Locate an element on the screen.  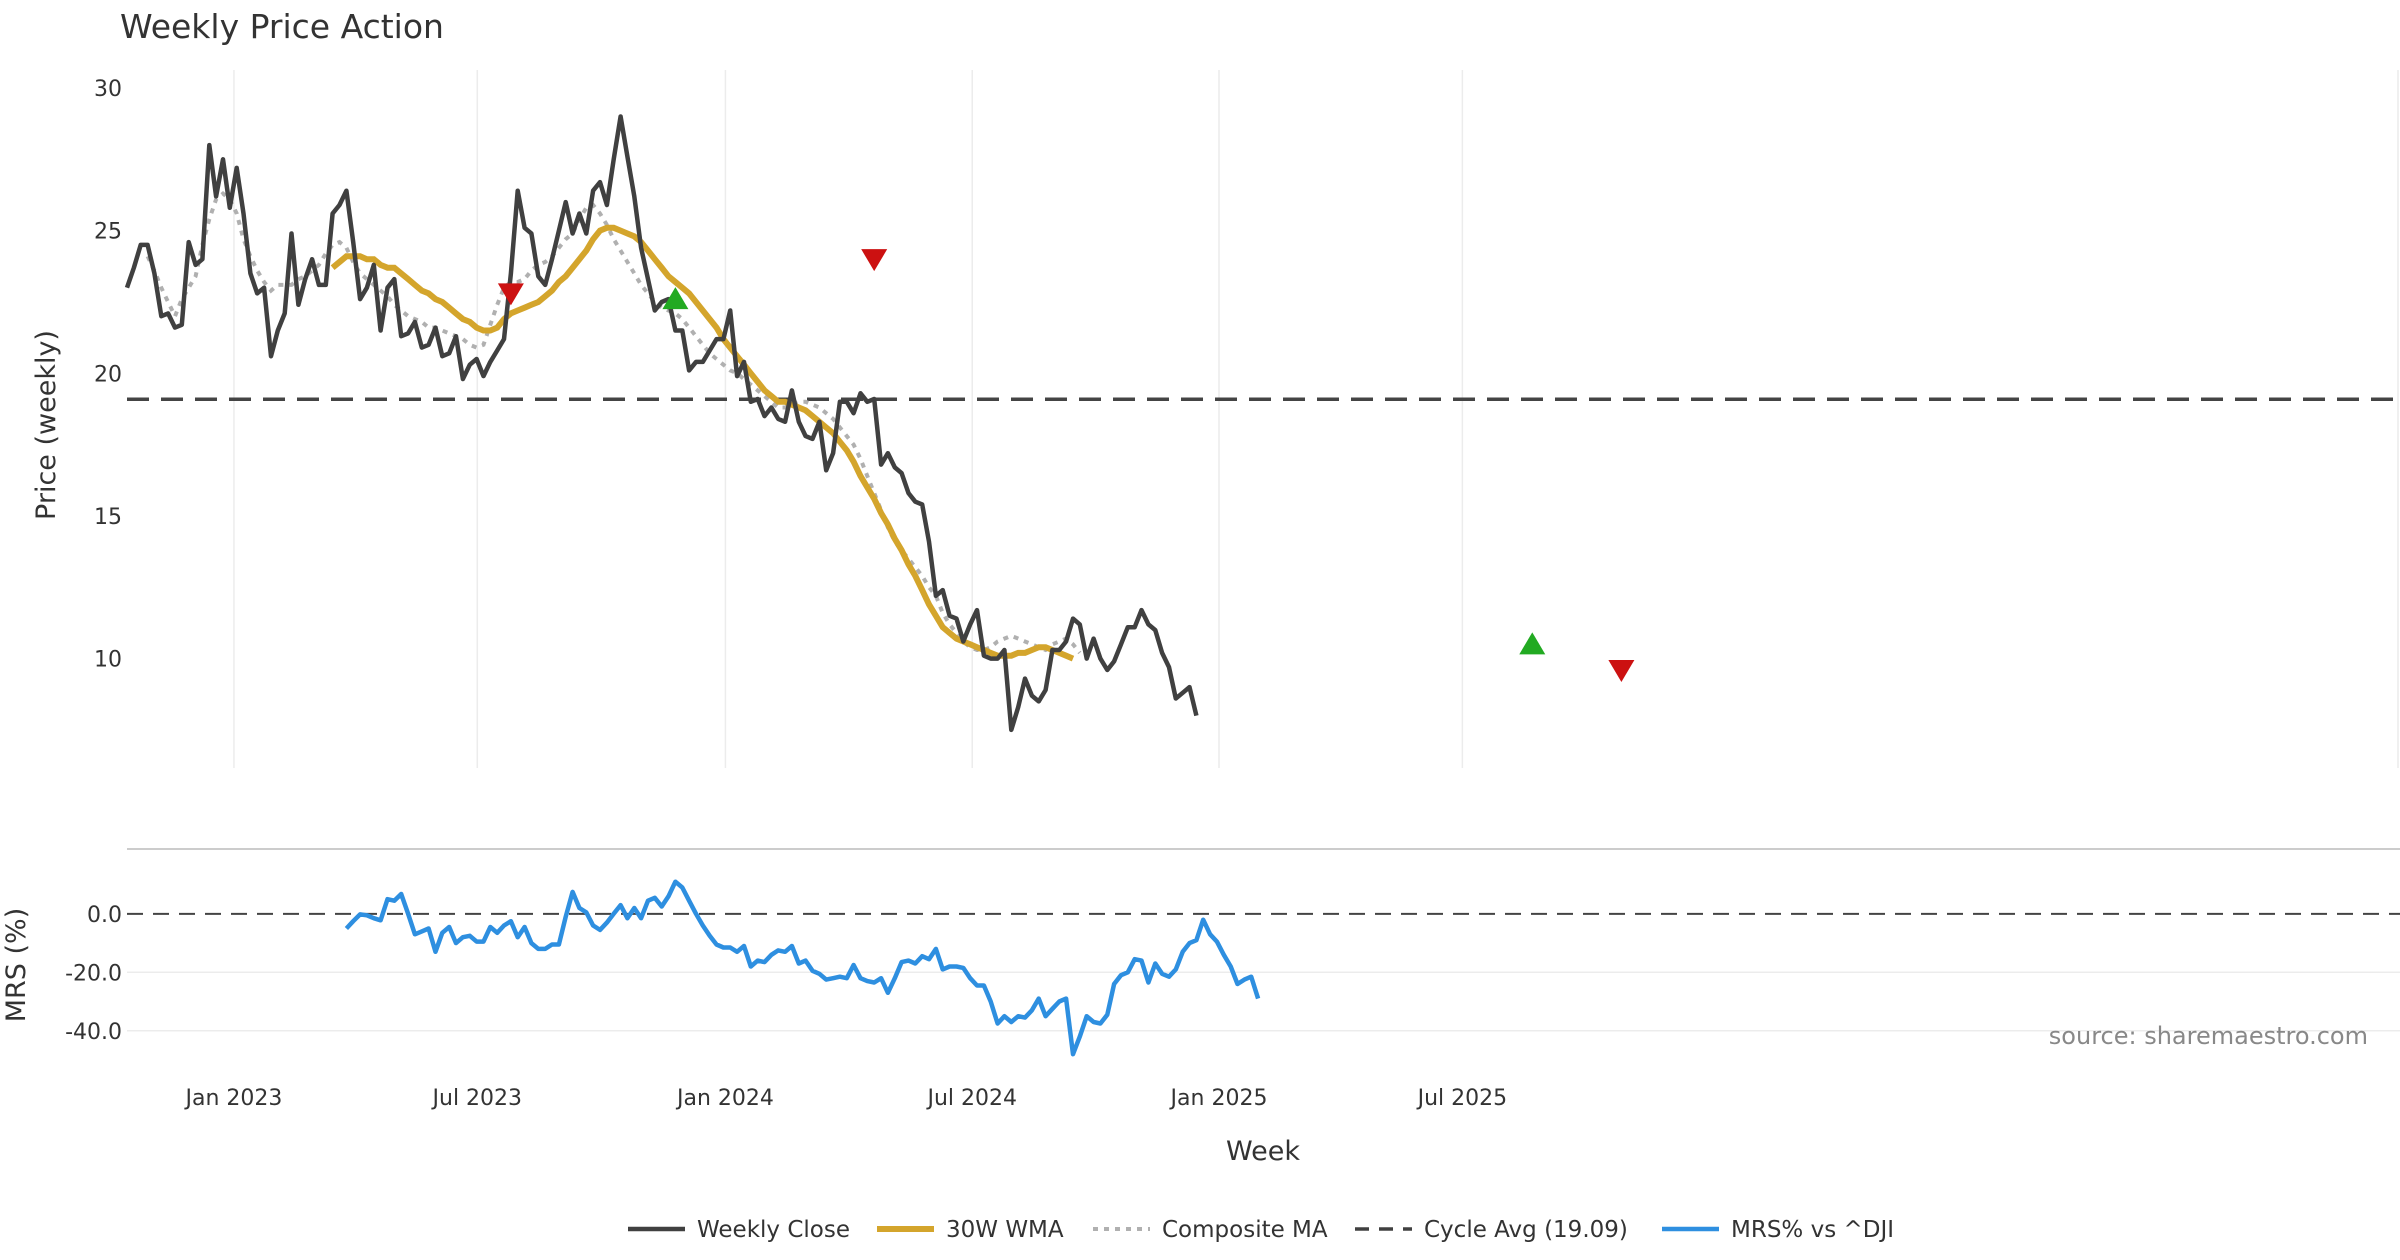
price-y-ticks: 30 25 20 15 10 is located at coordinates (108, 375).